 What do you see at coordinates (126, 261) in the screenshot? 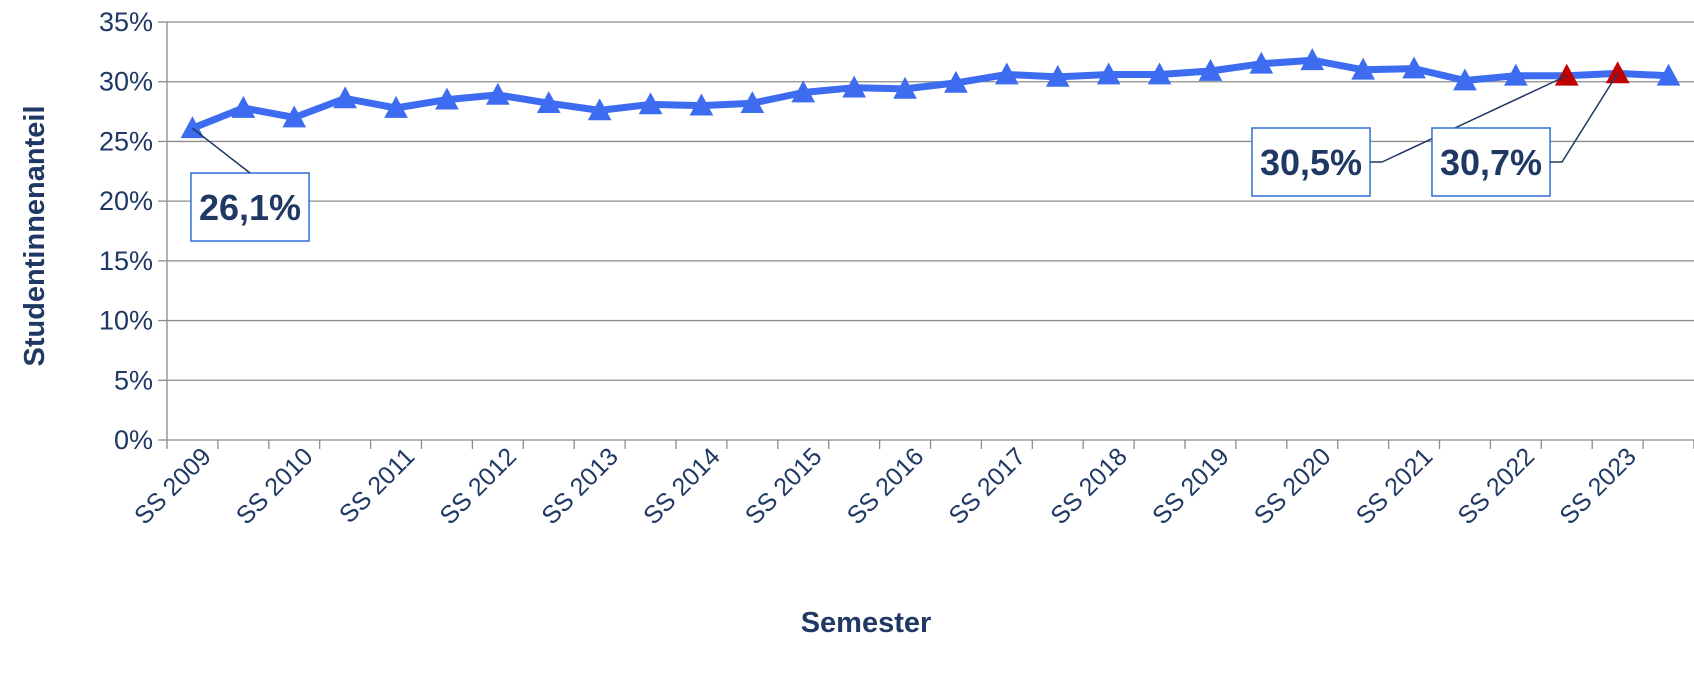
I see `y-tick-label: 15%` at bounding box center [126, 261].